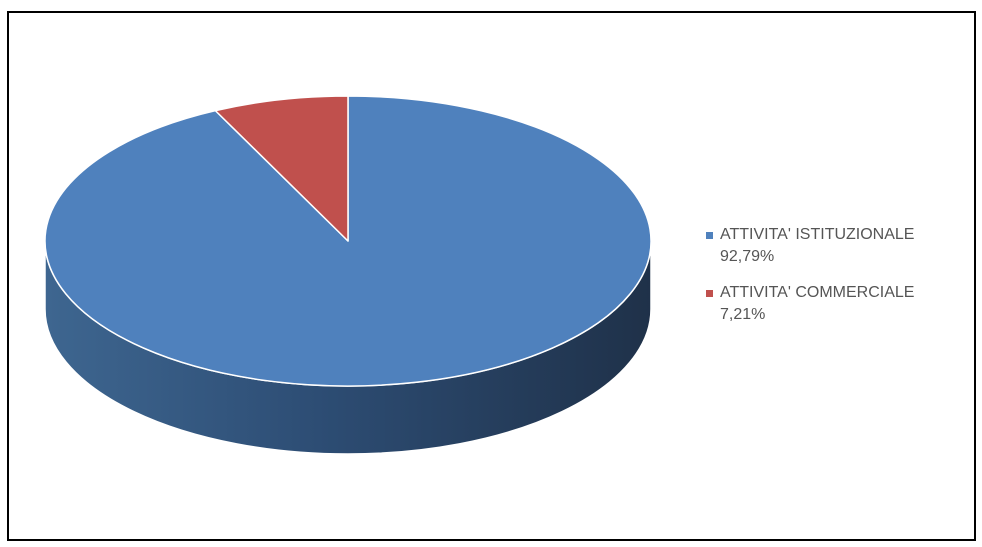  I want to click on pie-slice-commerciale, so click(281, 168).